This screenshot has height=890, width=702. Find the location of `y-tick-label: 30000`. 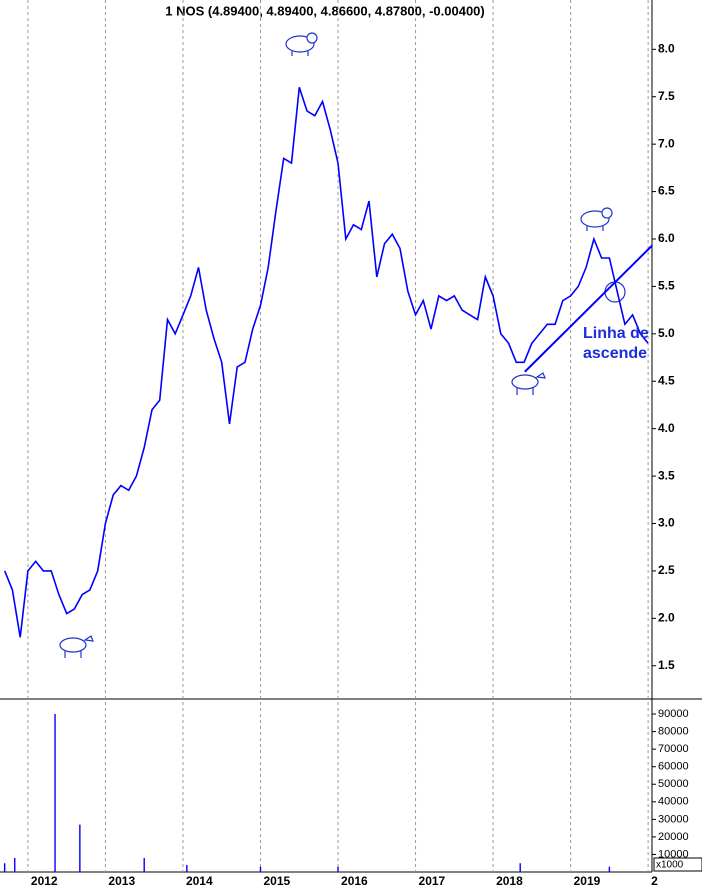

y-tick-label: 30000 is located at coordinates (673, 819).